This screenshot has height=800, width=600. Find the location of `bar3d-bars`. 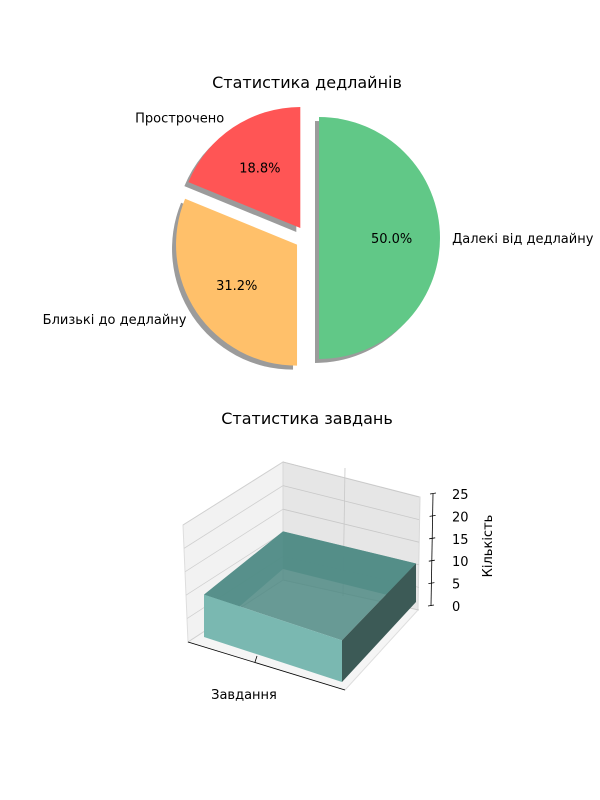

bar3d-bars is located at coordinates (310, 606).